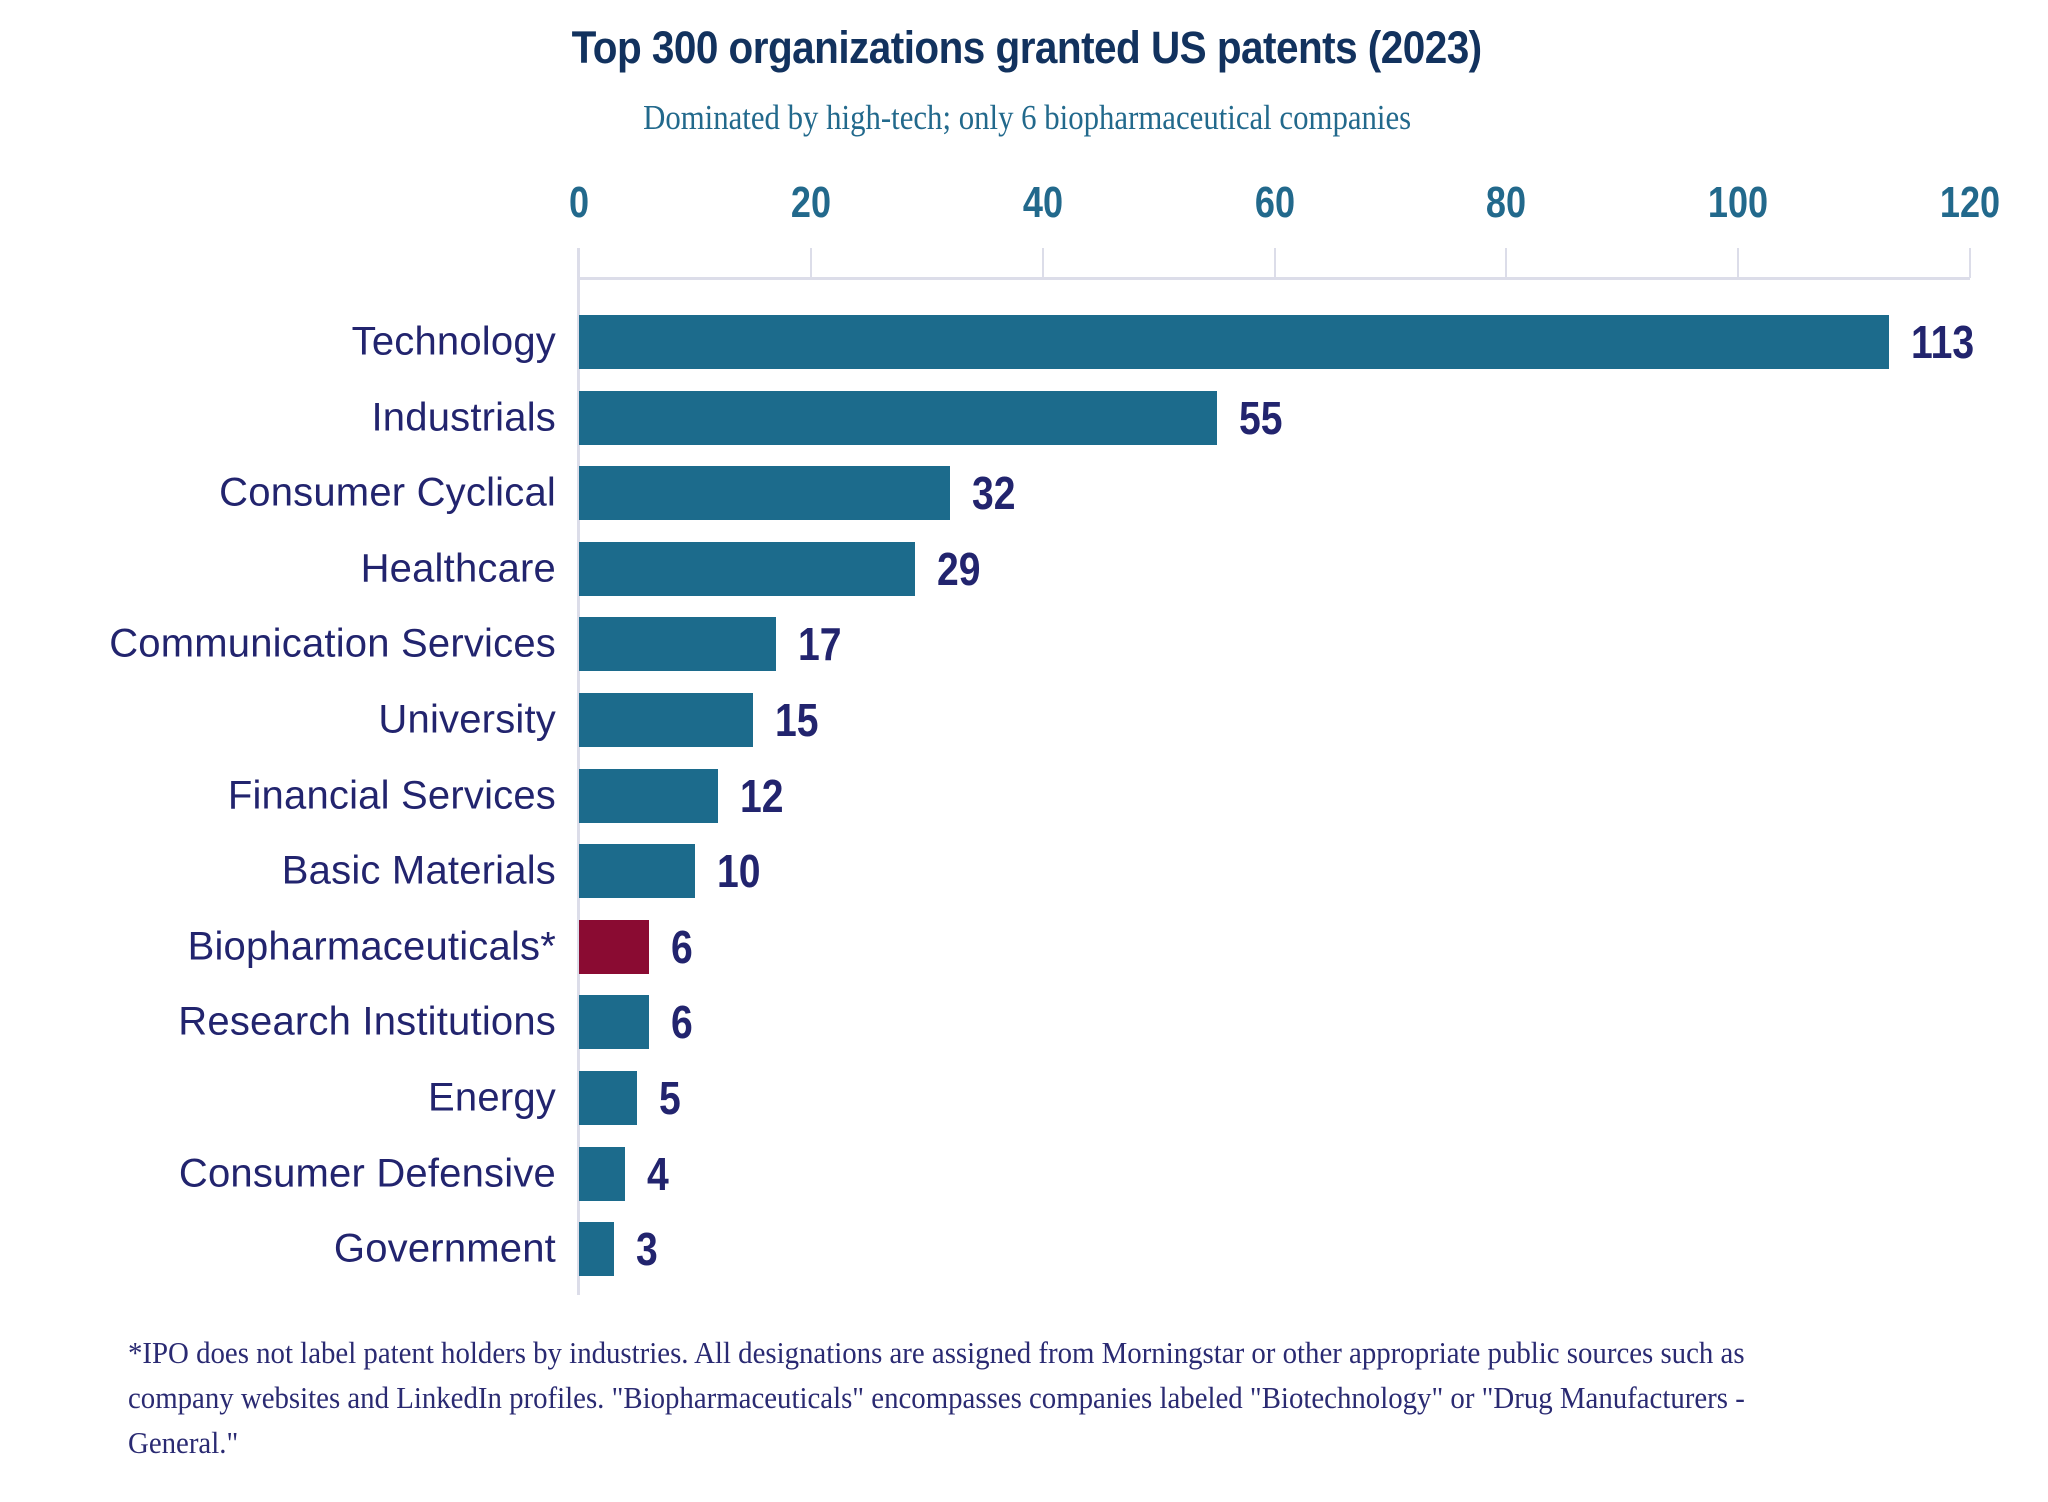 The height and width of the screenshot is (1502, 2048). Describe the element at coordinates (669, 1098) in the screenshot. I see `bar-value-label: 5` at that location.